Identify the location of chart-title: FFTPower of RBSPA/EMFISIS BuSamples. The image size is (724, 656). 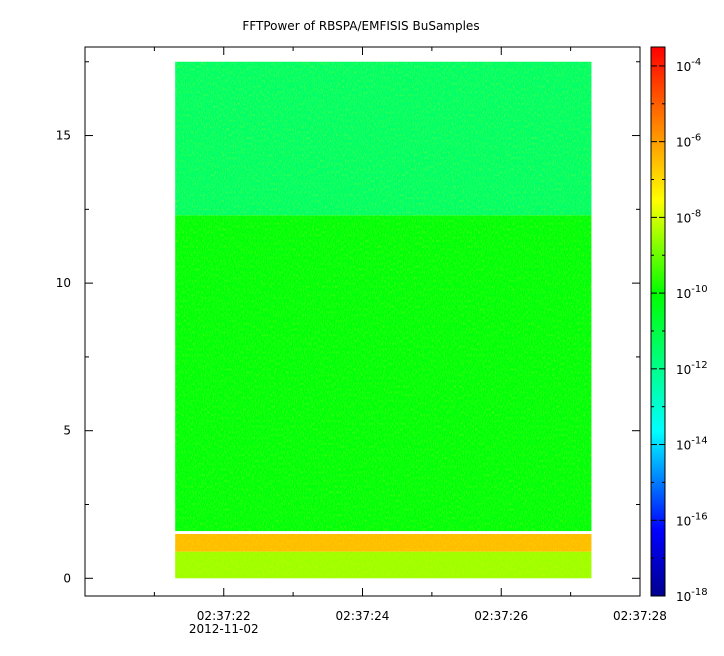
(360, 26).